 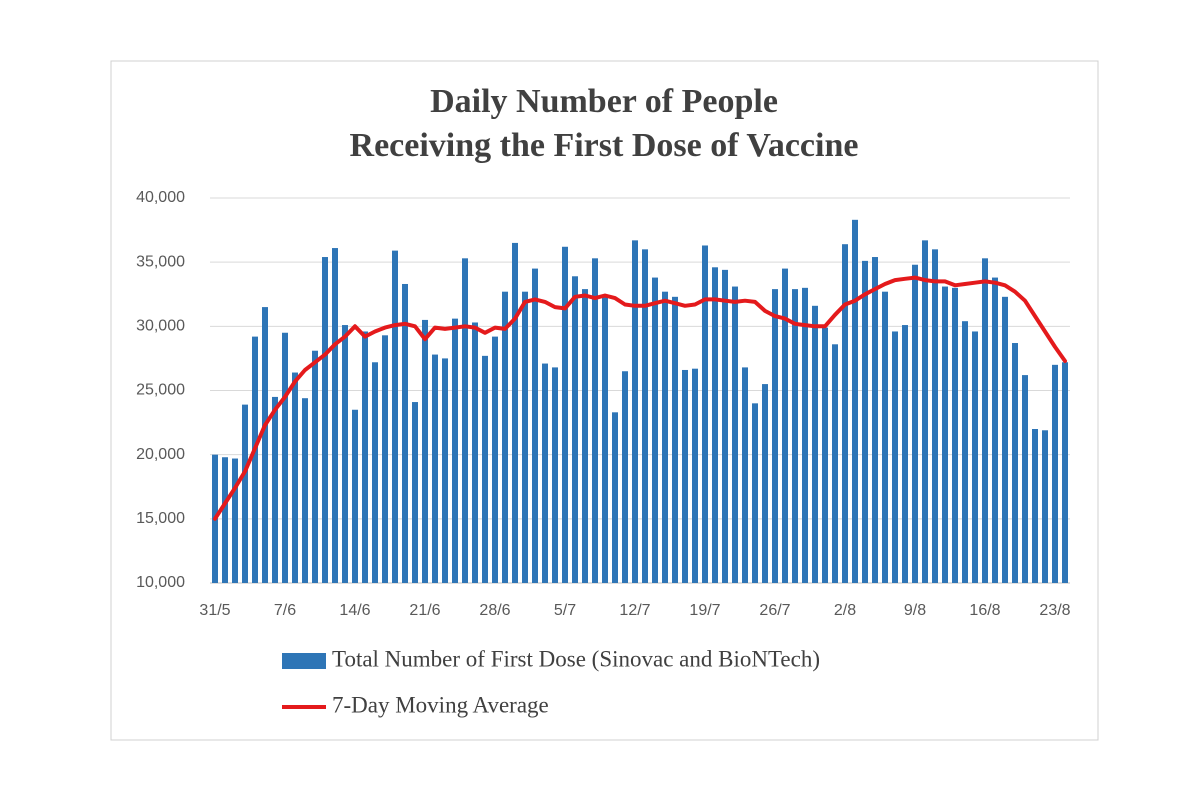 What do you see at coordinates (494, 610) in the screenshot?
I see `x-tick-label: 28/6` at bounding box center [494, 610].